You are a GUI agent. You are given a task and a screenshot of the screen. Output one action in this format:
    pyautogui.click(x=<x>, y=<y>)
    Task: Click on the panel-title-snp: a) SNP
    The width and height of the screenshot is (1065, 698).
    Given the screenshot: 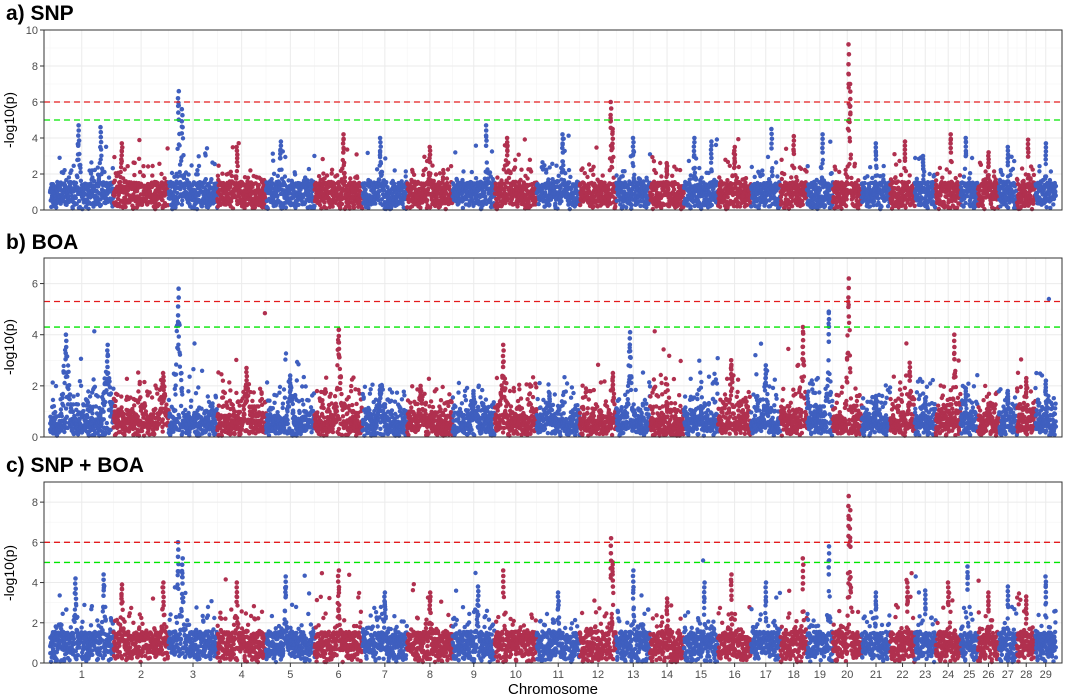 What is the action you would take?
    pyautogui.click(x=40, y=13)
    